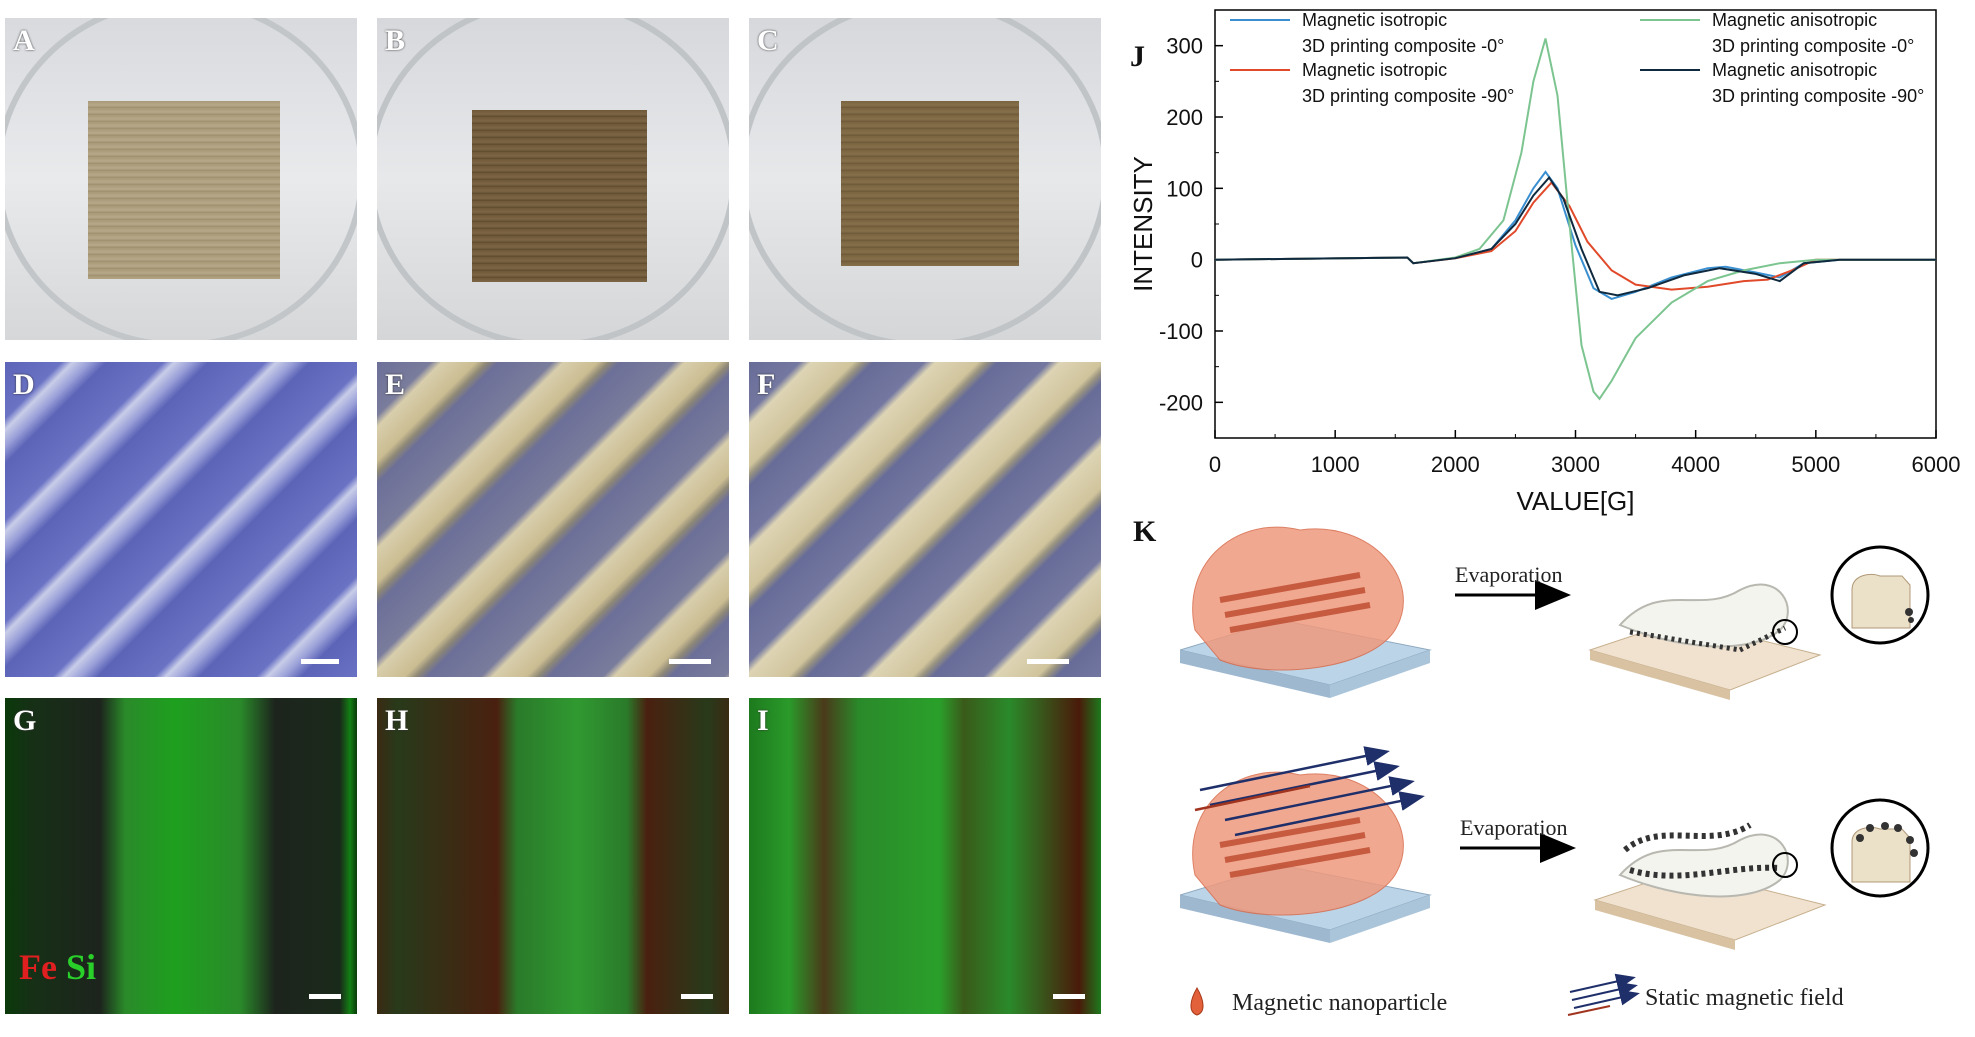  I want to click on panel-label-k: K, so click(1145, 531).